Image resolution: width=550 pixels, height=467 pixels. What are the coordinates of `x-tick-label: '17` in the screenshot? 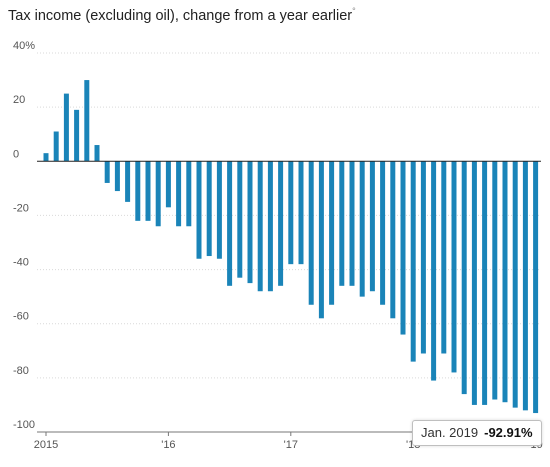 It's located at (291, 445).